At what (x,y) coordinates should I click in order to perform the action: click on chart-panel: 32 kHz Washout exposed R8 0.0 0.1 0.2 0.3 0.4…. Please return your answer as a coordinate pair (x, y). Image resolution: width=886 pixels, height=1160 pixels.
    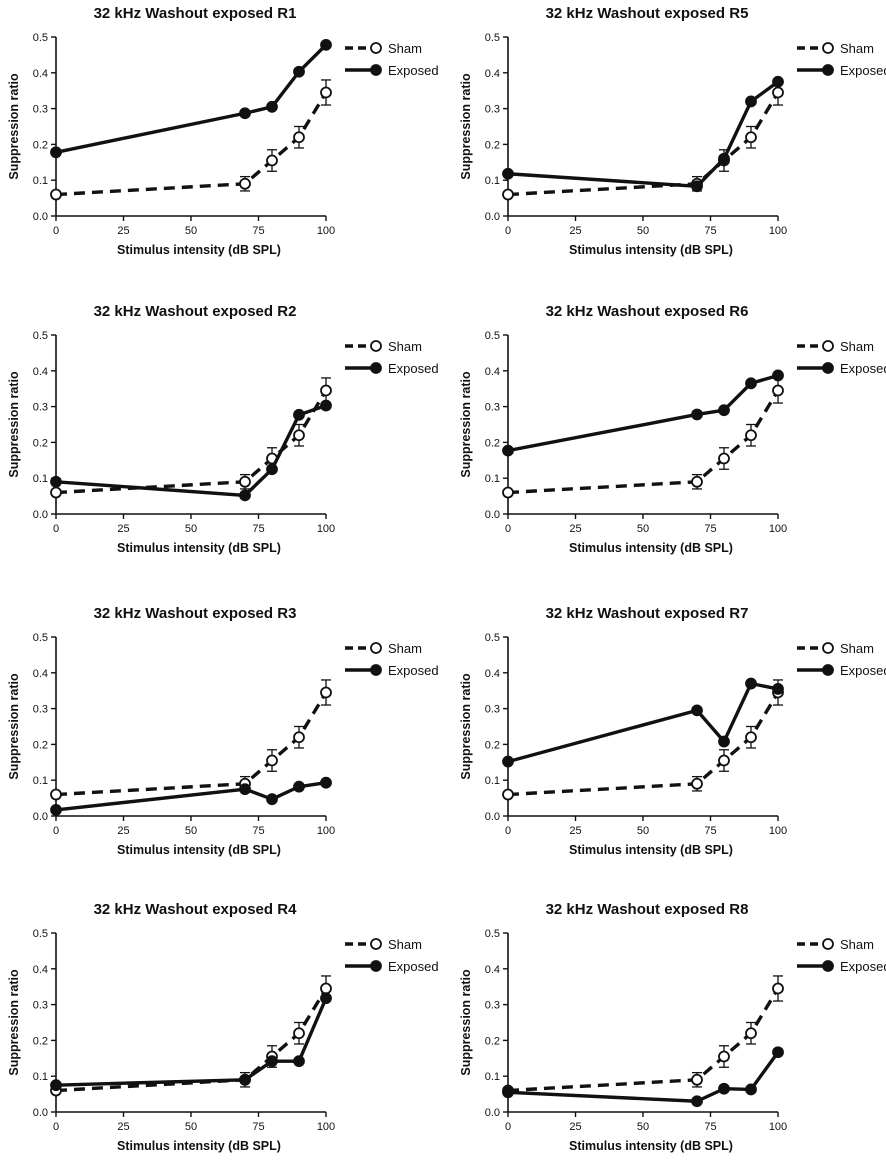
    Looking at the image, I should click on (669, 1028).